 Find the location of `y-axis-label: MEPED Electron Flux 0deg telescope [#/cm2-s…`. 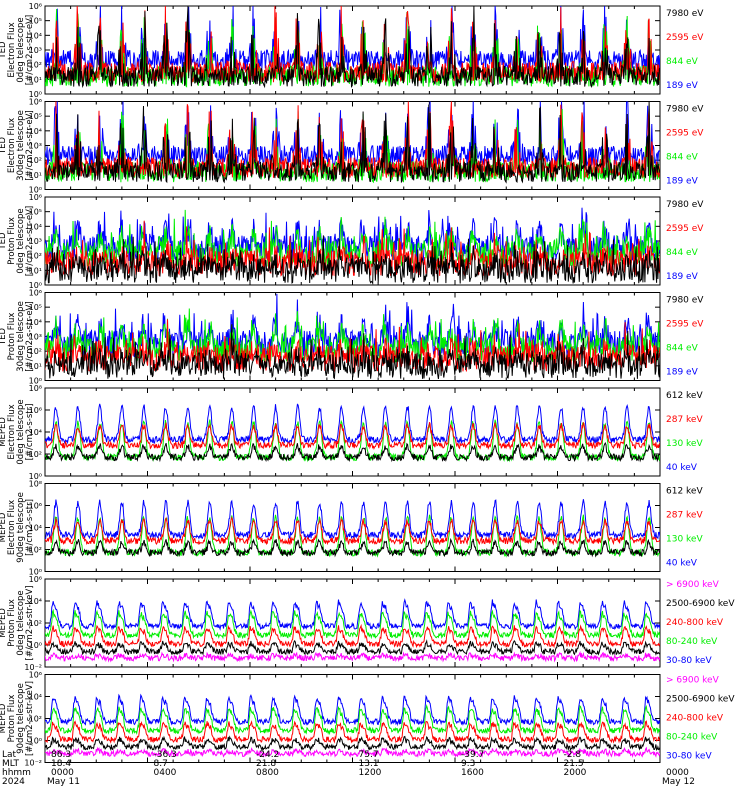

y-axis-label: MEPED Electron Flux 0deg telescope [#/cm2-s… is located at coordinates (17, 431).